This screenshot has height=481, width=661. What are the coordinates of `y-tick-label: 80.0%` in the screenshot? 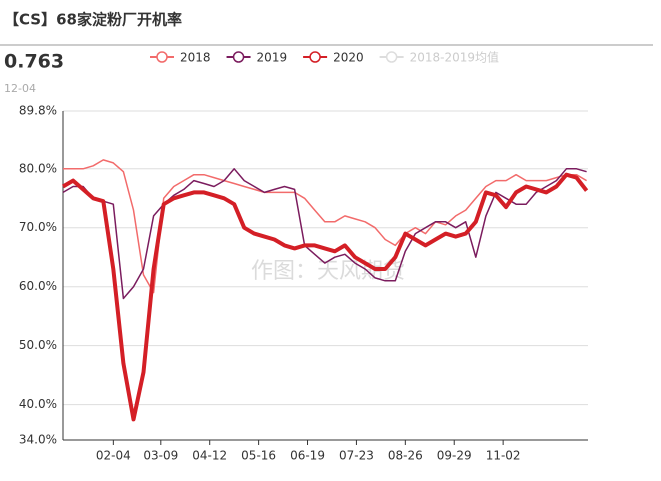 It's located at (38, 168).